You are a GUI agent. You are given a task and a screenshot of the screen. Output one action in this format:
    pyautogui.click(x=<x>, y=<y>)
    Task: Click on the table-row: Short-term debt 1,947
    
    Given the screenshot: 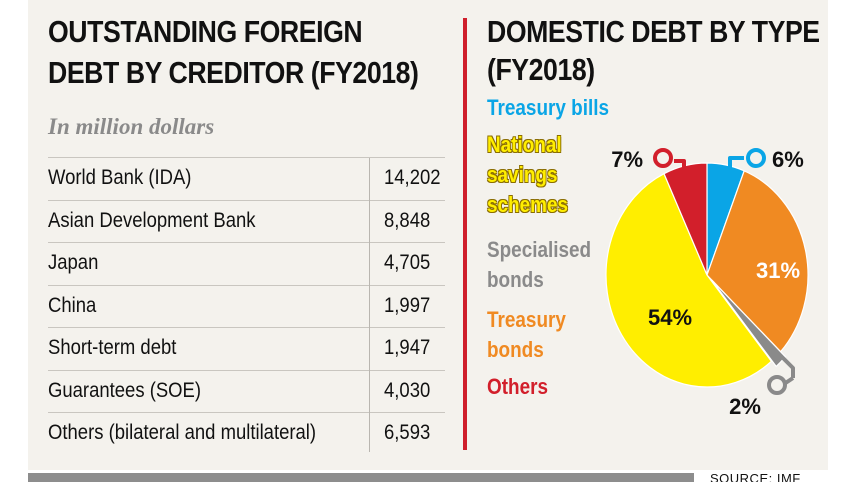 What is the action you would take?
    pyautogui.click(x=246, y=348)
    